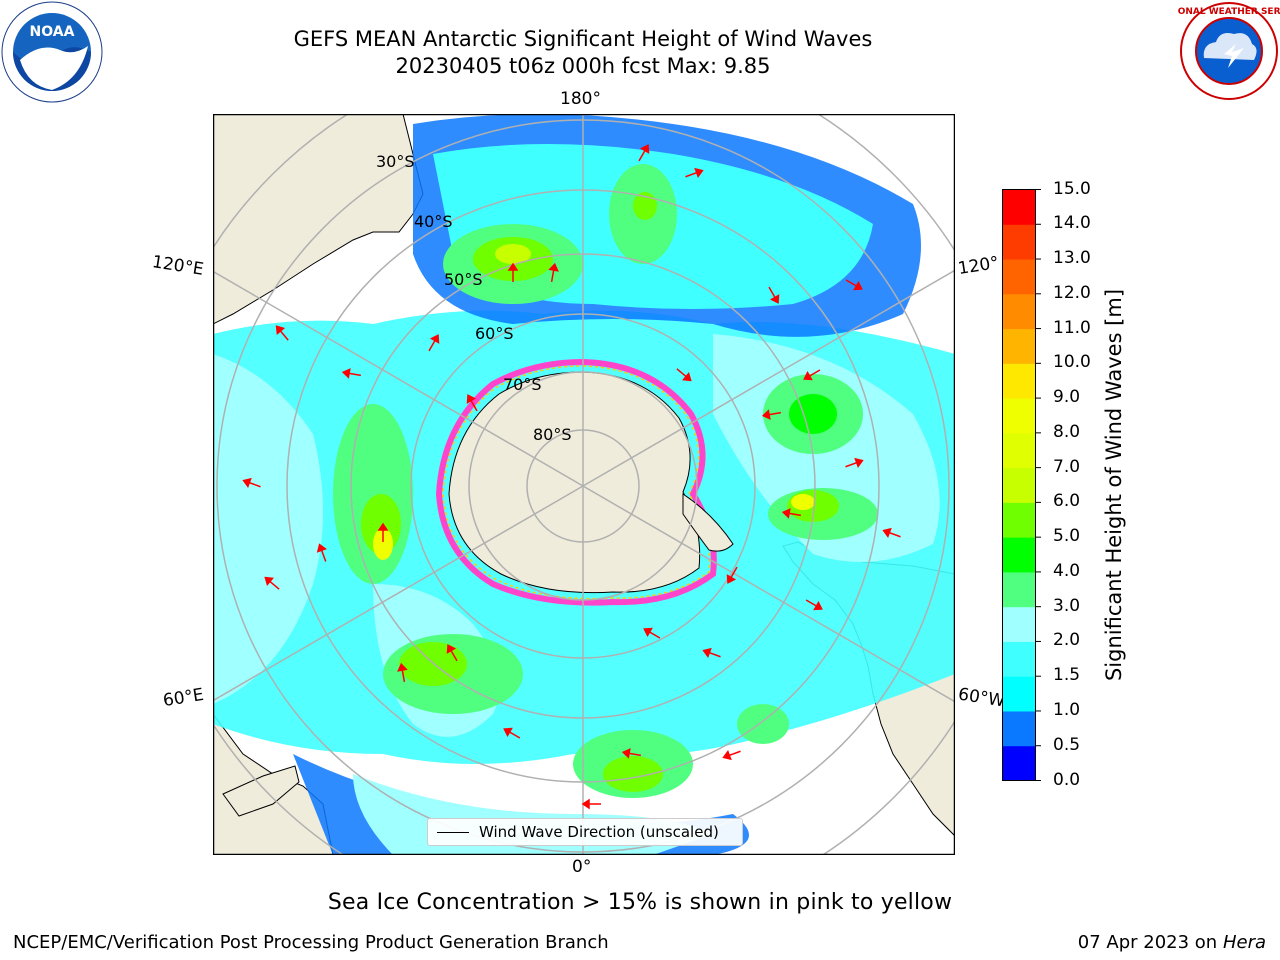  What do you see at coordinates (1072, 258) in the screenshot?
I see `colorbar-tick-label: 13.0` at bounding box center [1072, 258].